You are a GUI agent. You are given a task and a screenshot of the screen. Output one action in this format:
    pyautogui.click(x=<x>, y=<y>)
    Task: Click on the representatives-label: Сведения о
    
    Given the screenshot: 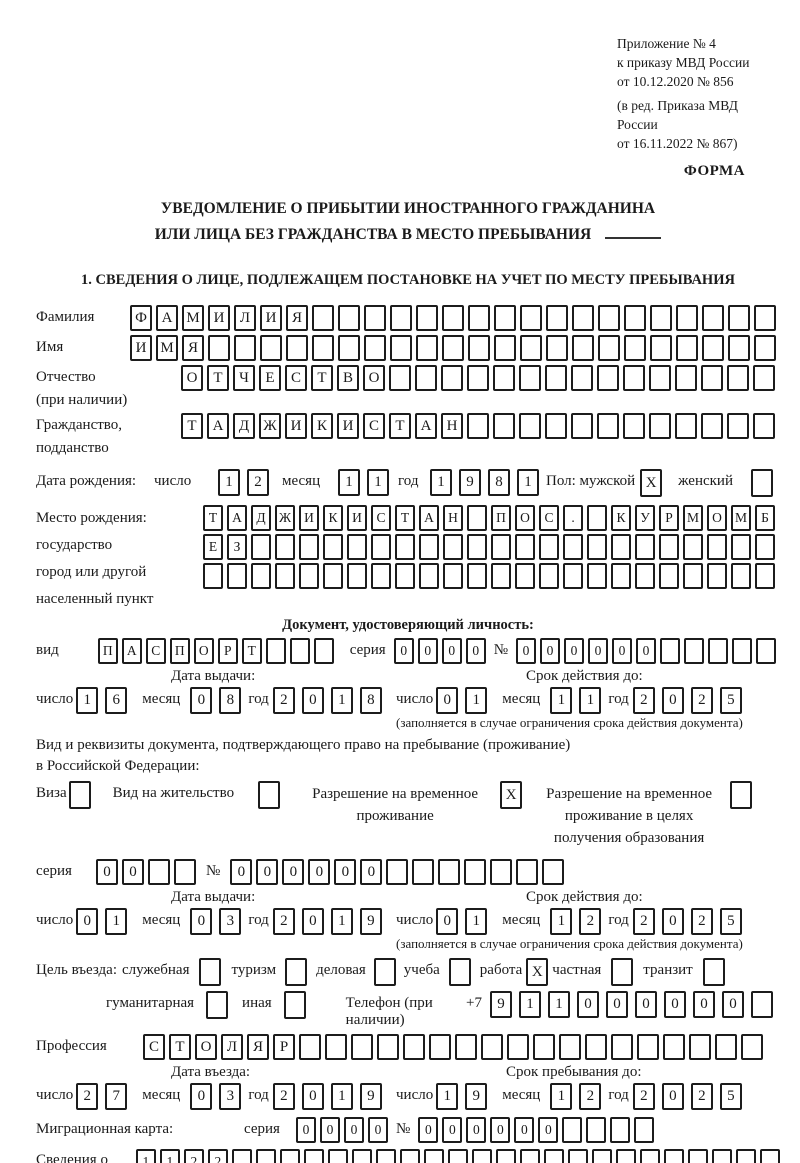 What is the action you would take?
    pyautogui.click(x=72, y=1157)
    